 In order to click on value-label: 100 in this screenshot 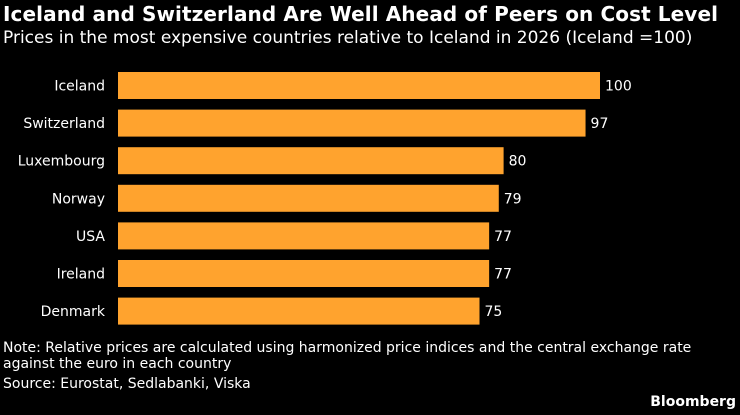, I will do `click(618, 87)`.